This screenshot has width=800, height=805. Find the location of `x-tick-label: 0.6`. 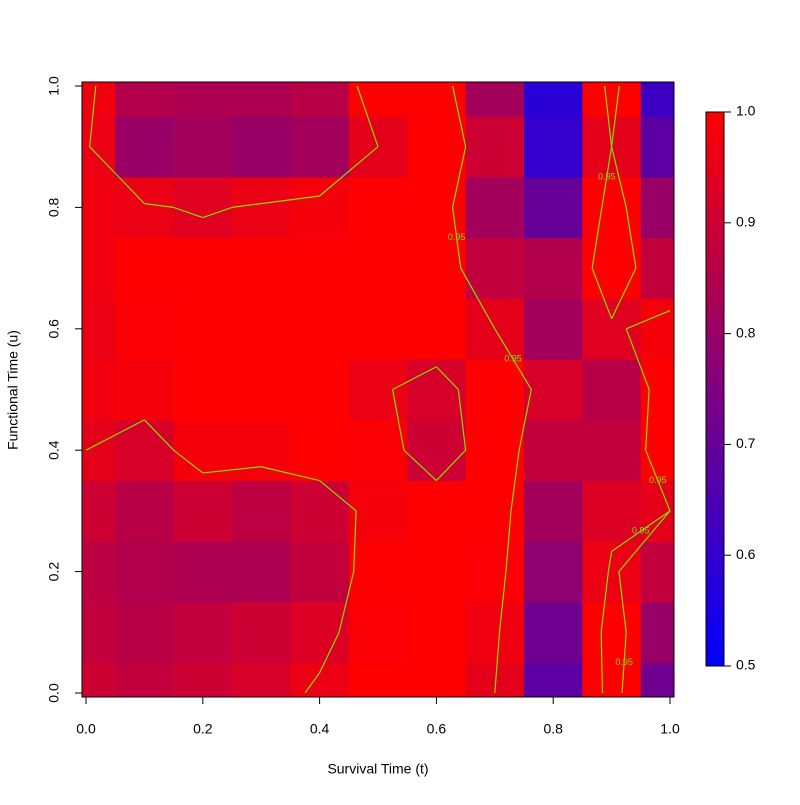

x-tick-label: 0.6 is located at coordinates (437, 729).